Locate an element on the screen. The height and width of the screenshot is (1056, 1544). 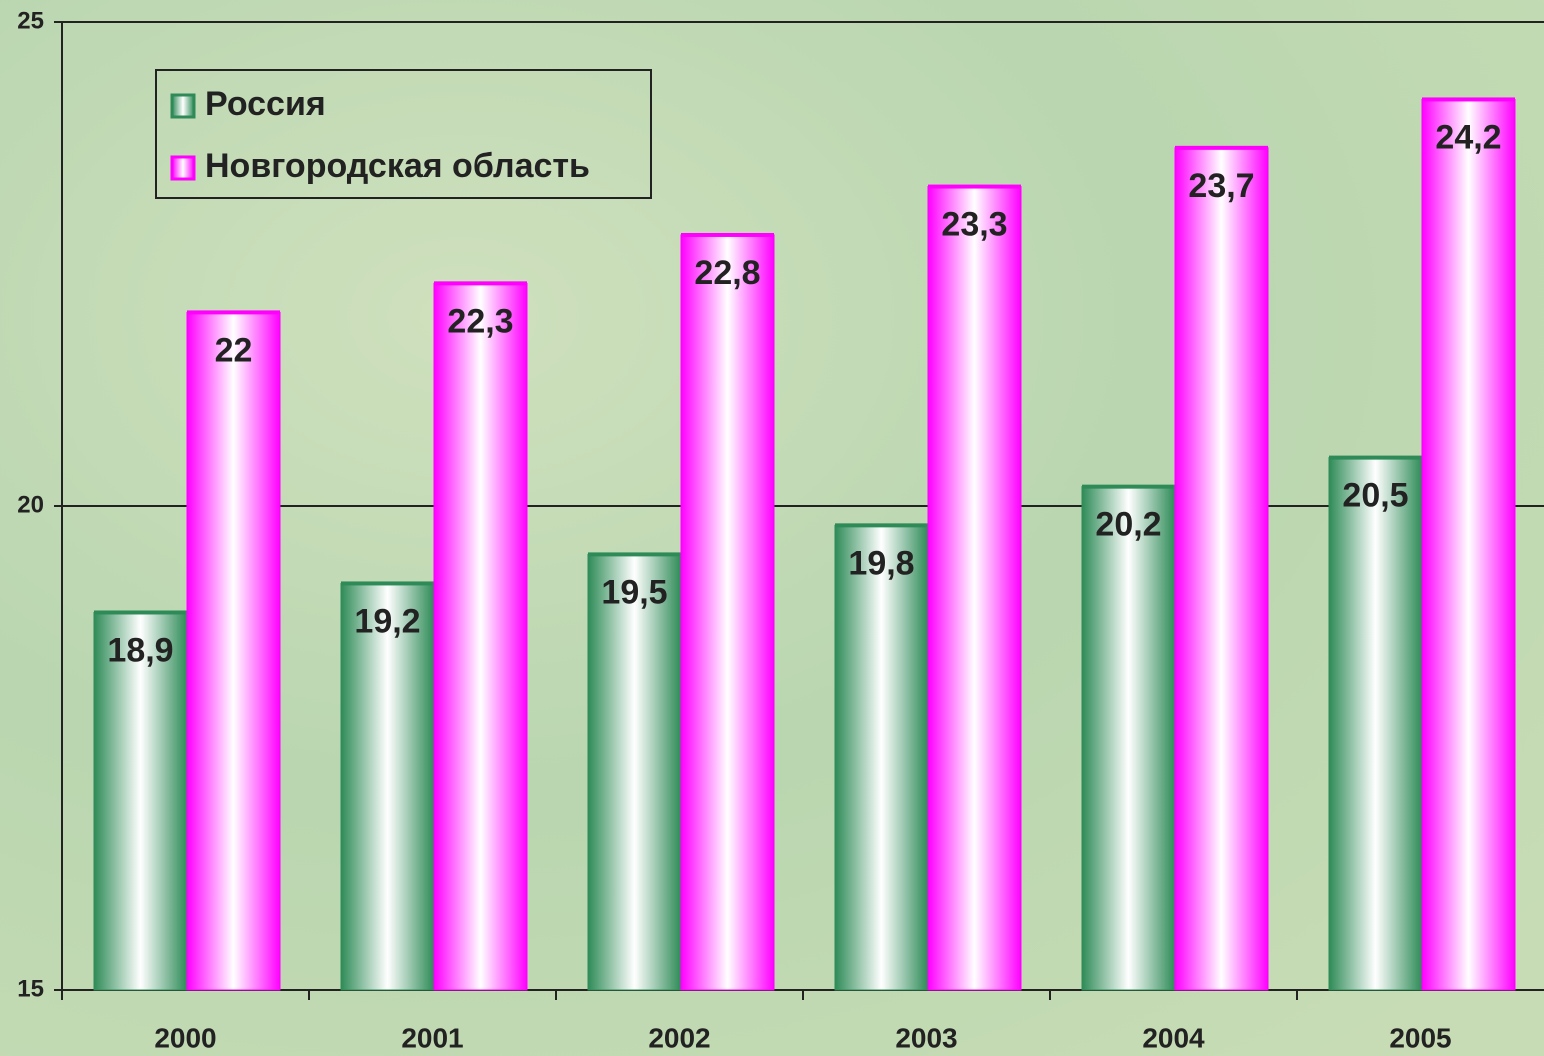
value-label: 22,8 is located at coordinates (727, 273).